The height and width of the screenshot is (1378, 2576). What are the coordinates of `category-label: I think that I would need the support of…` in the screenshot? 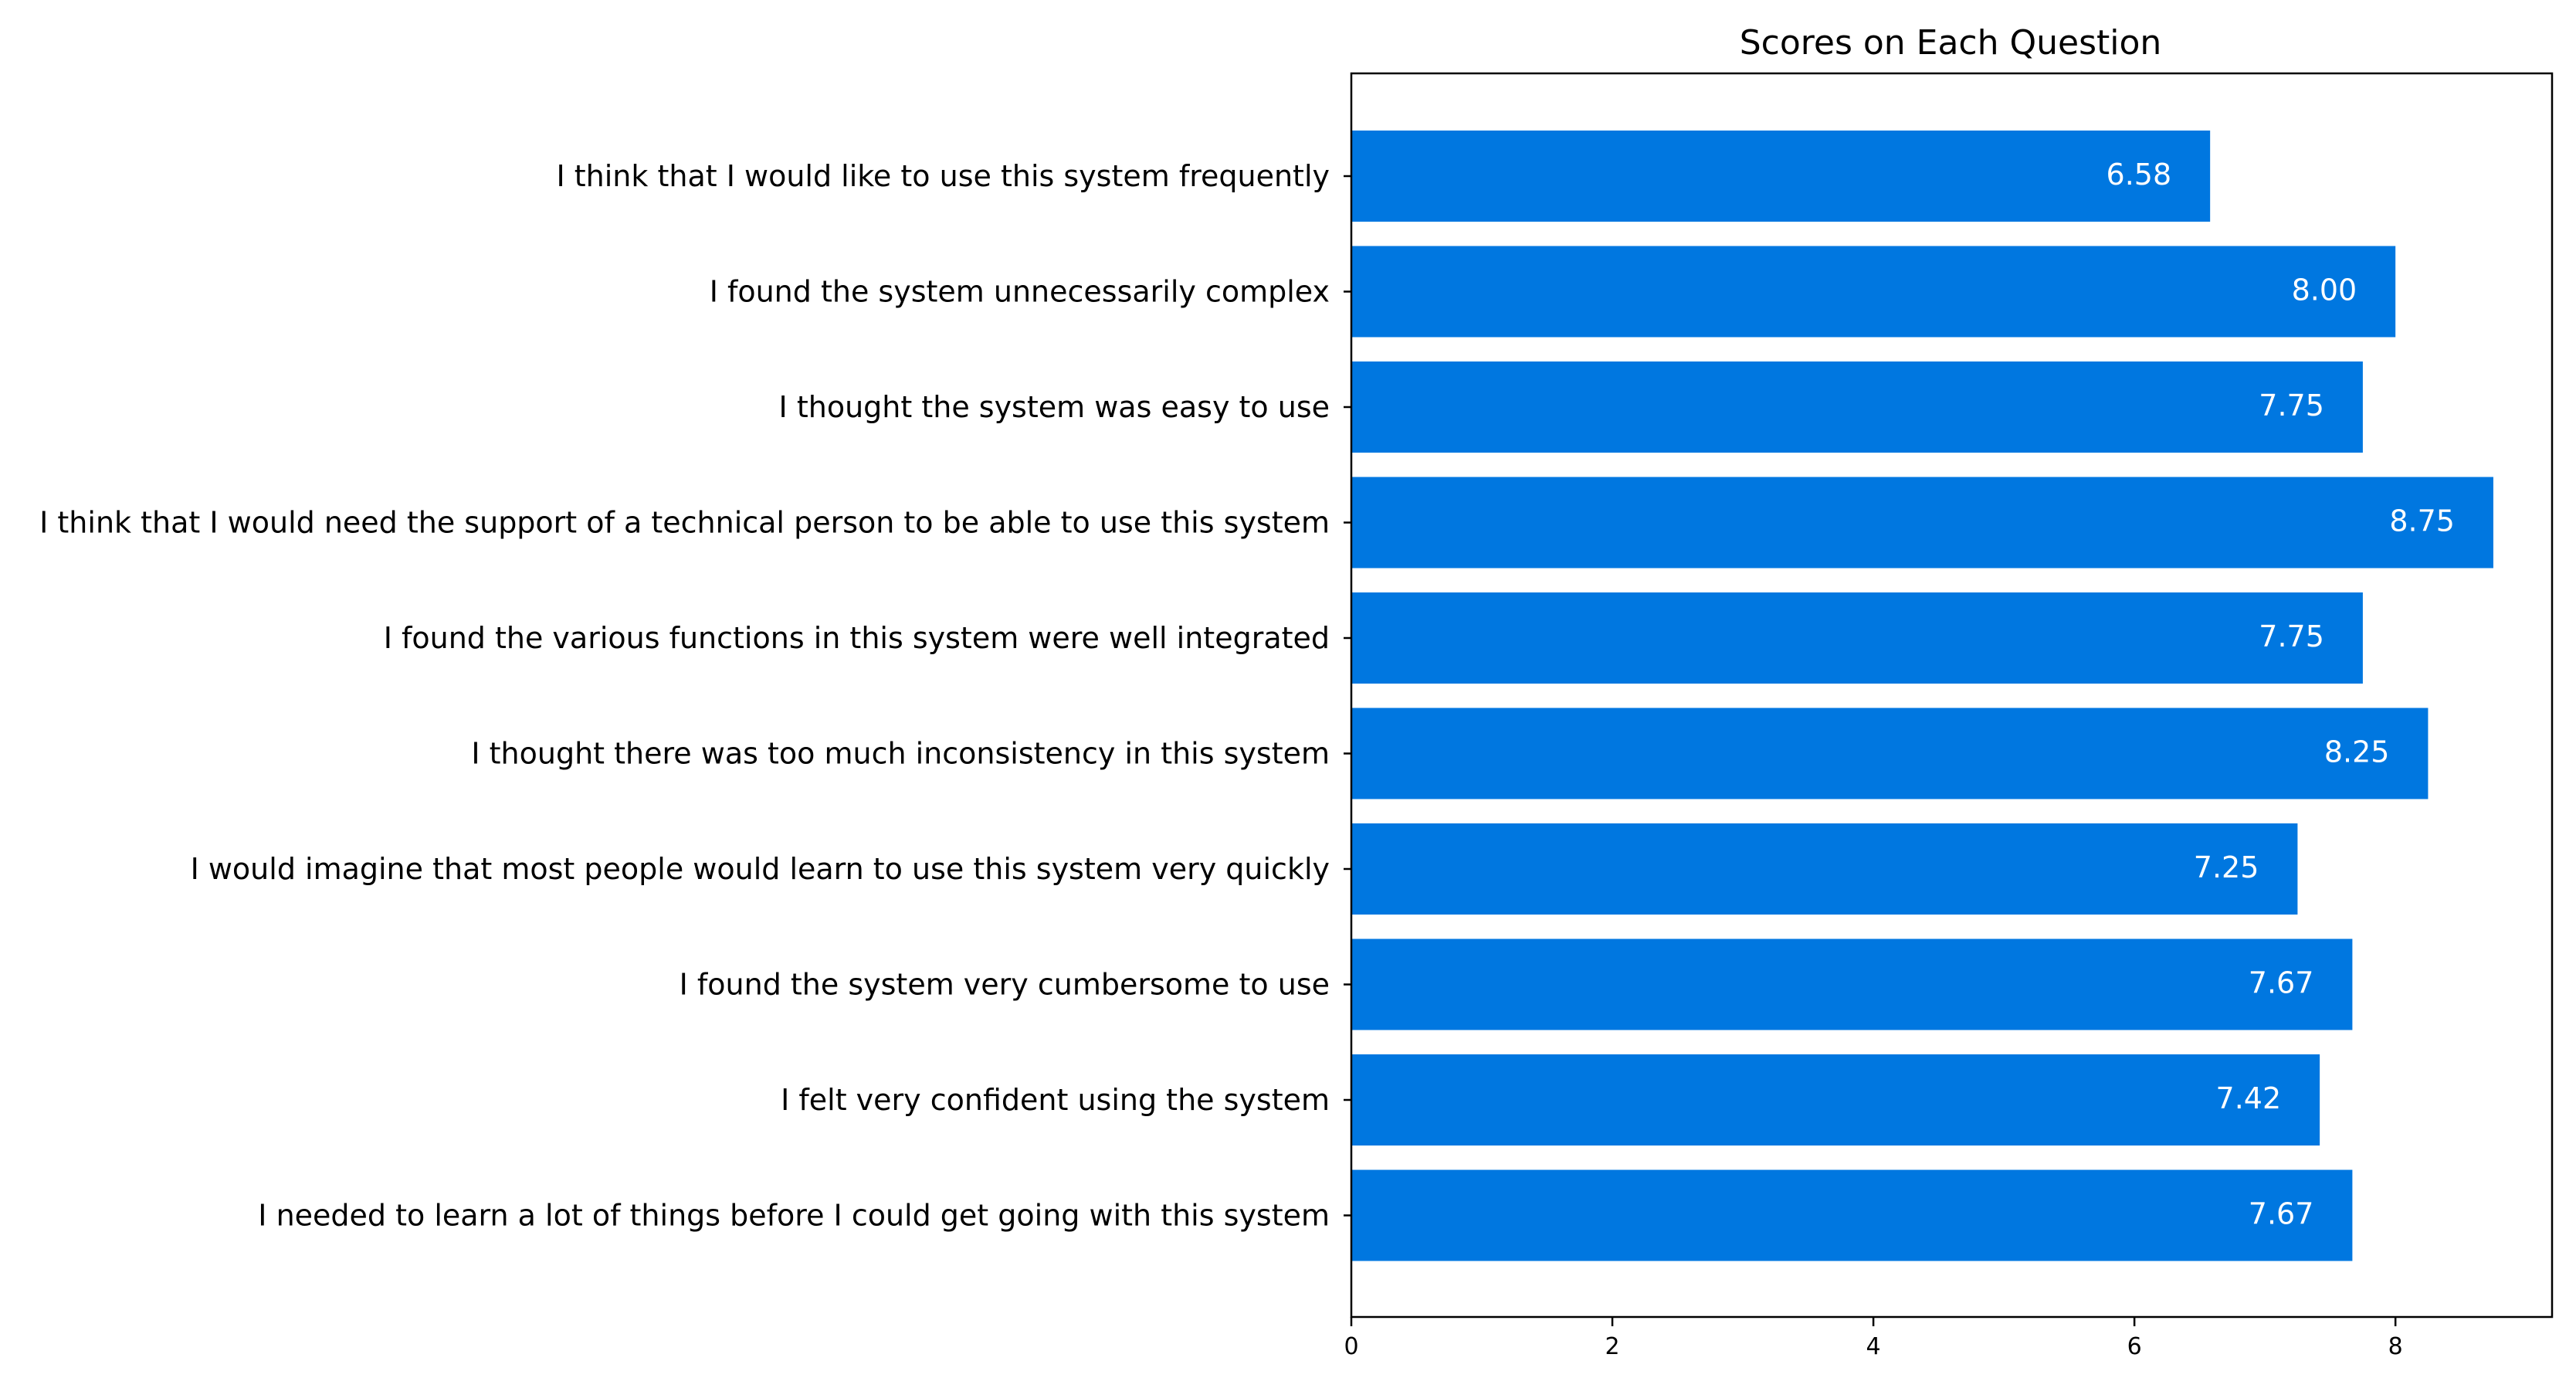 It's located at (684, 523).